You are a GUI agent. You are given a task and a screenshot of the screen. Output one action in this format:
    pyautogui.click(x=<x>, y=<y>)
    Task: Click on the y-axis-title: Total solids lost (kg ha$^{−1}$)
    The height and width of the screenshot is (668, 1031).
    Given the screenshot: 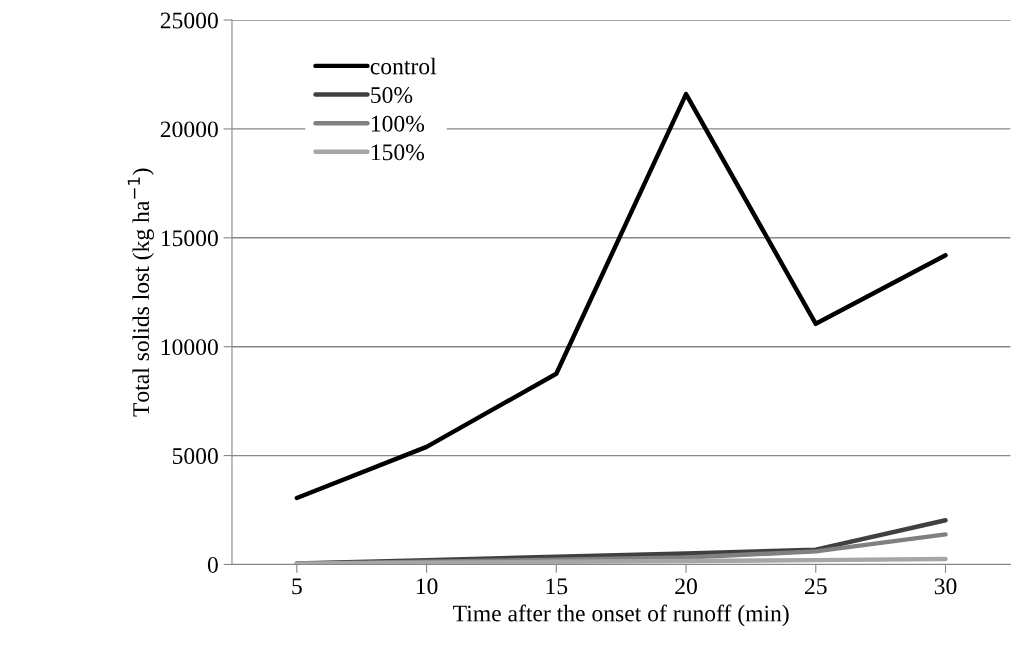 What is the action you would take?
    pyautogui.click(x=140, y=292)
    